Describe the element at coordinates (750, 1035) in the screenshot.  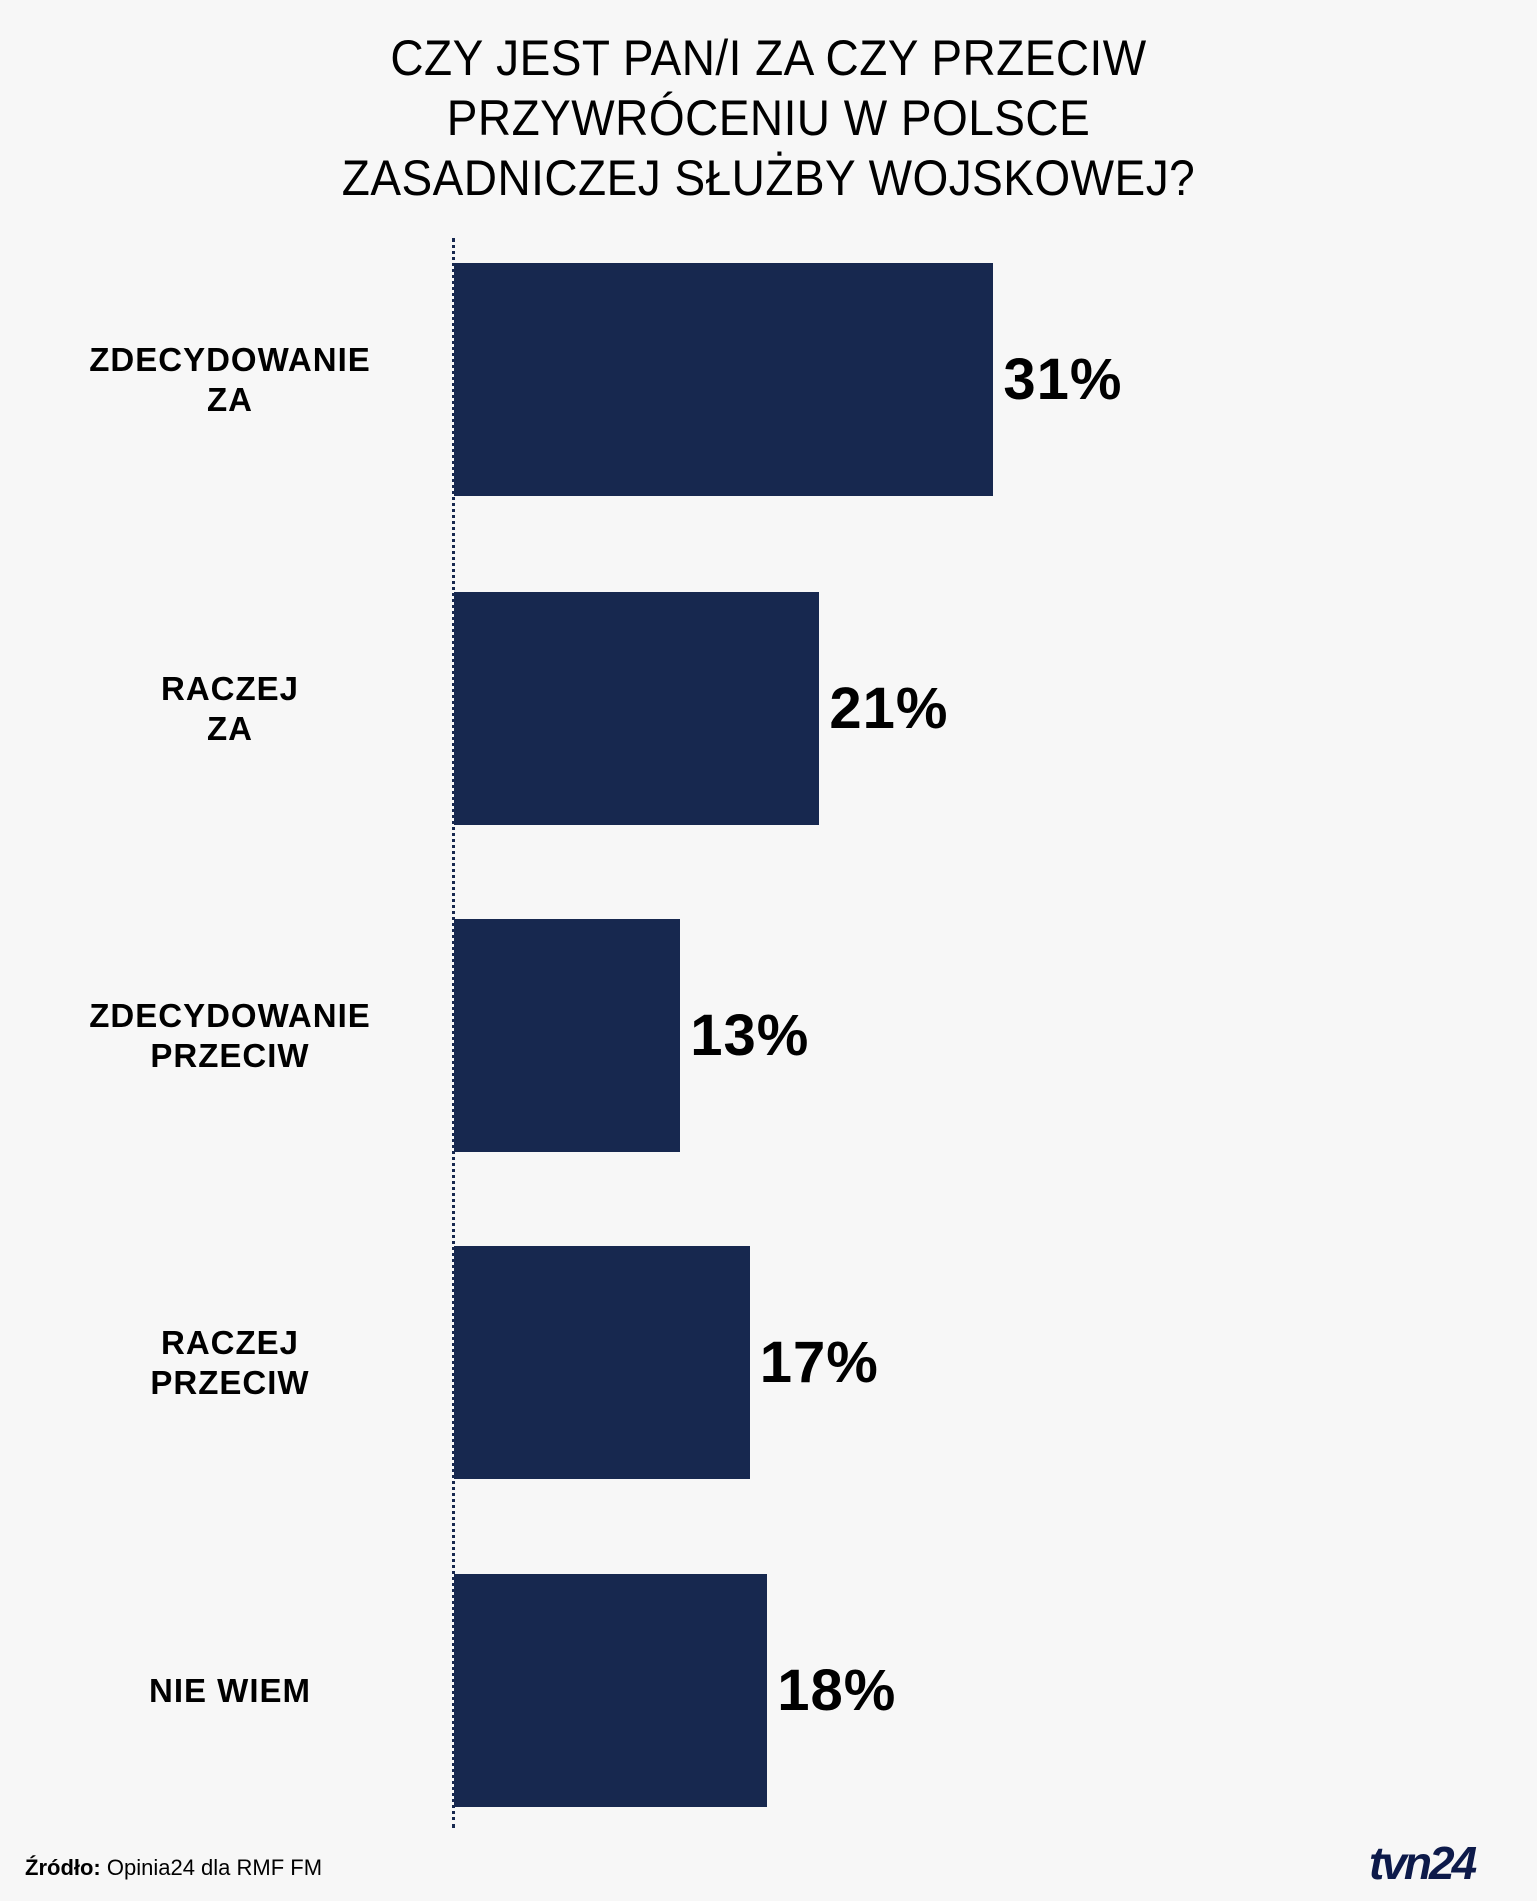
I see `value-label: 13%` at that location.